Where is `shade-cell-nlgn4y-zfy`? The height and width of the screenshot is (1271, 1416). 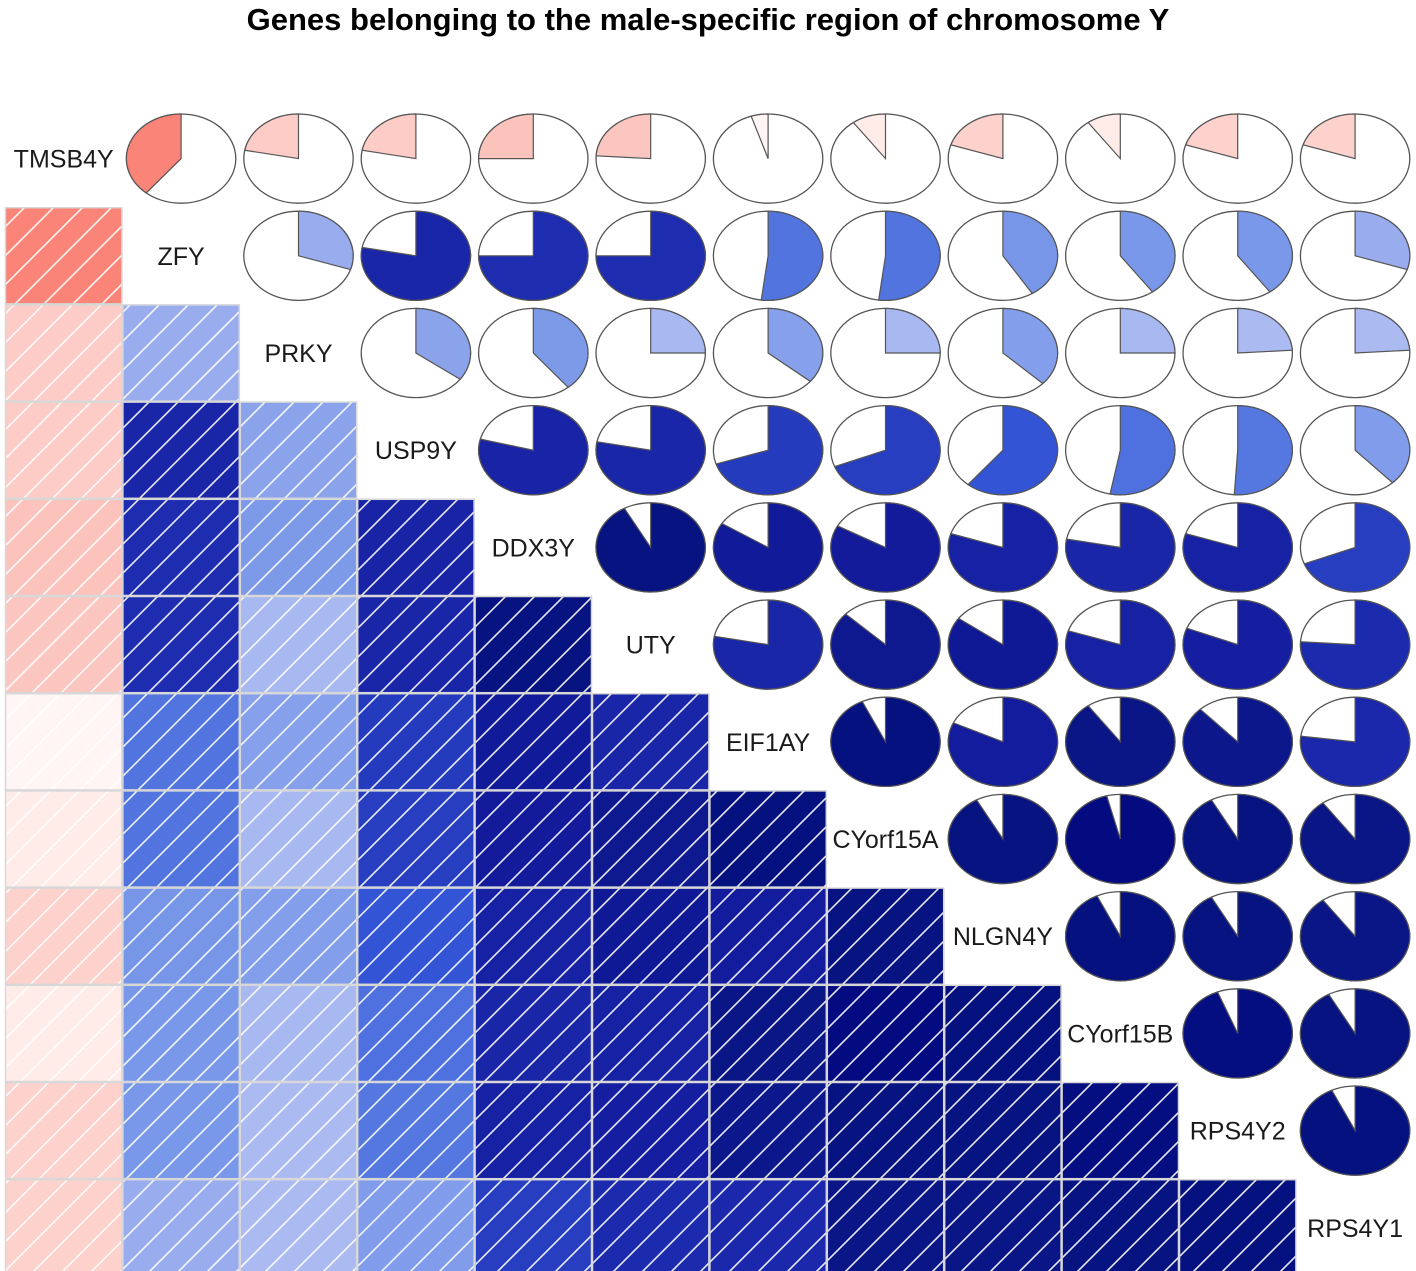
shade-cell-nlgn4y-zfy is located at coordinates (181, 936).